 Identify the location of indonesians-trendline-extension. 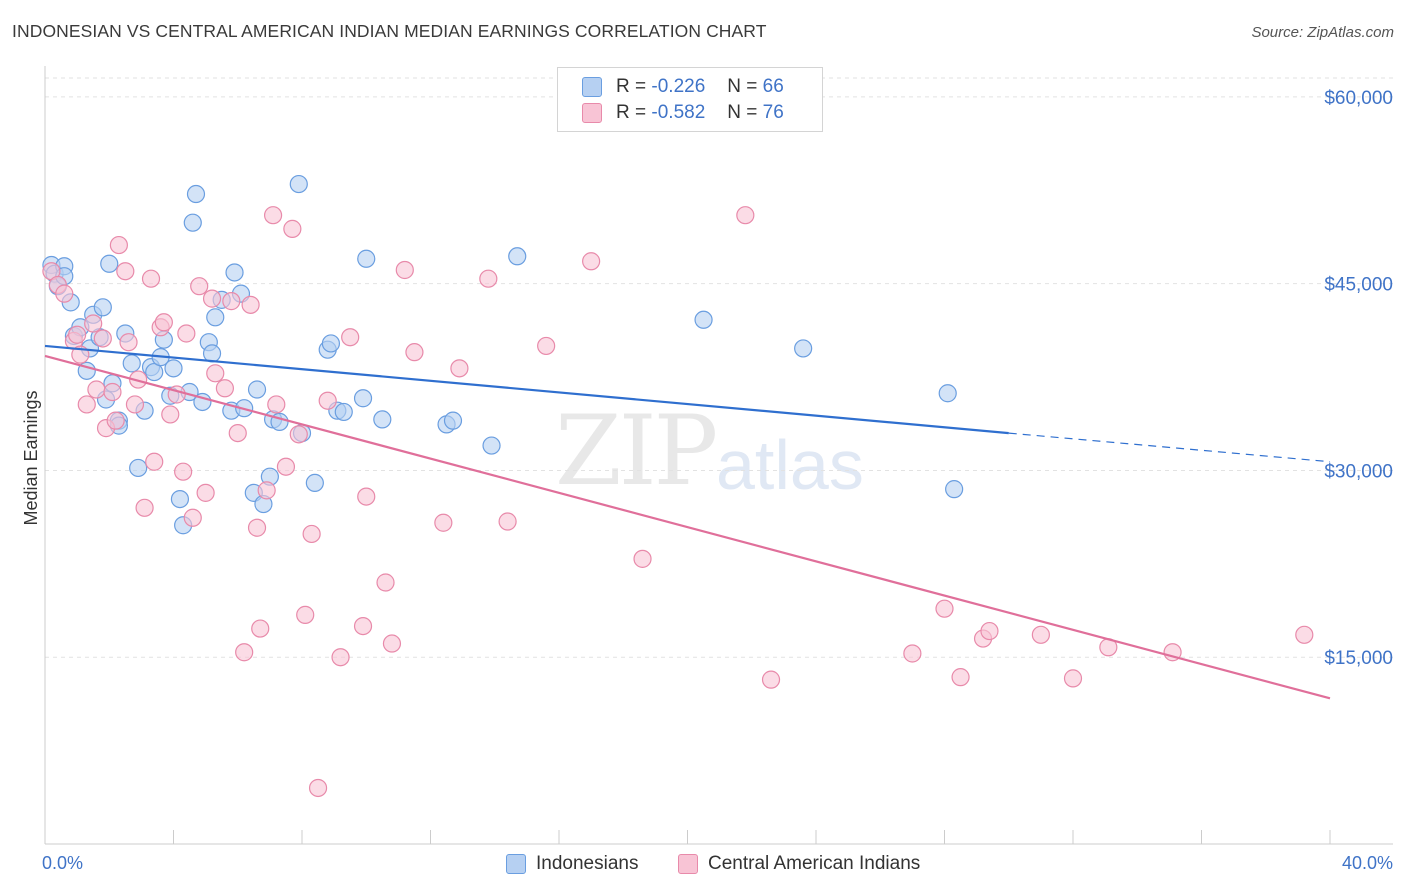
(1169, 447).